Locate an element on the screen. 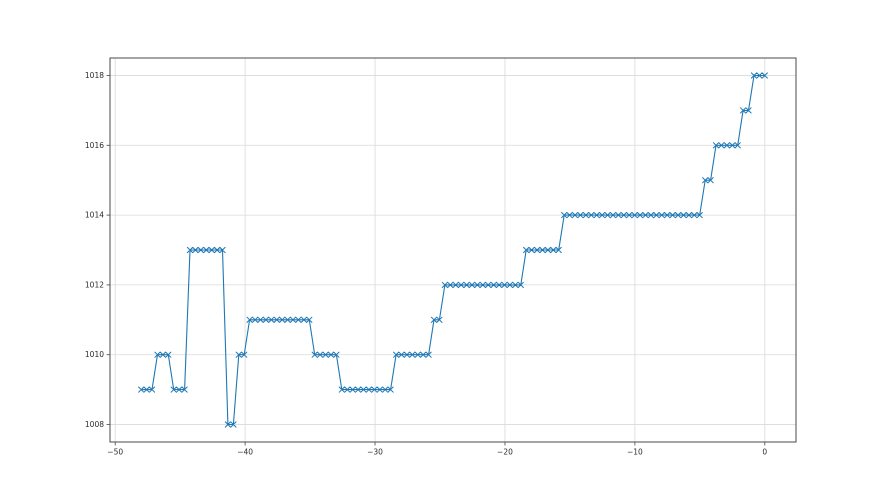 This screenshot has width=880, height=495. y-tick-label: 1008 is located at coordinates (94, 424).